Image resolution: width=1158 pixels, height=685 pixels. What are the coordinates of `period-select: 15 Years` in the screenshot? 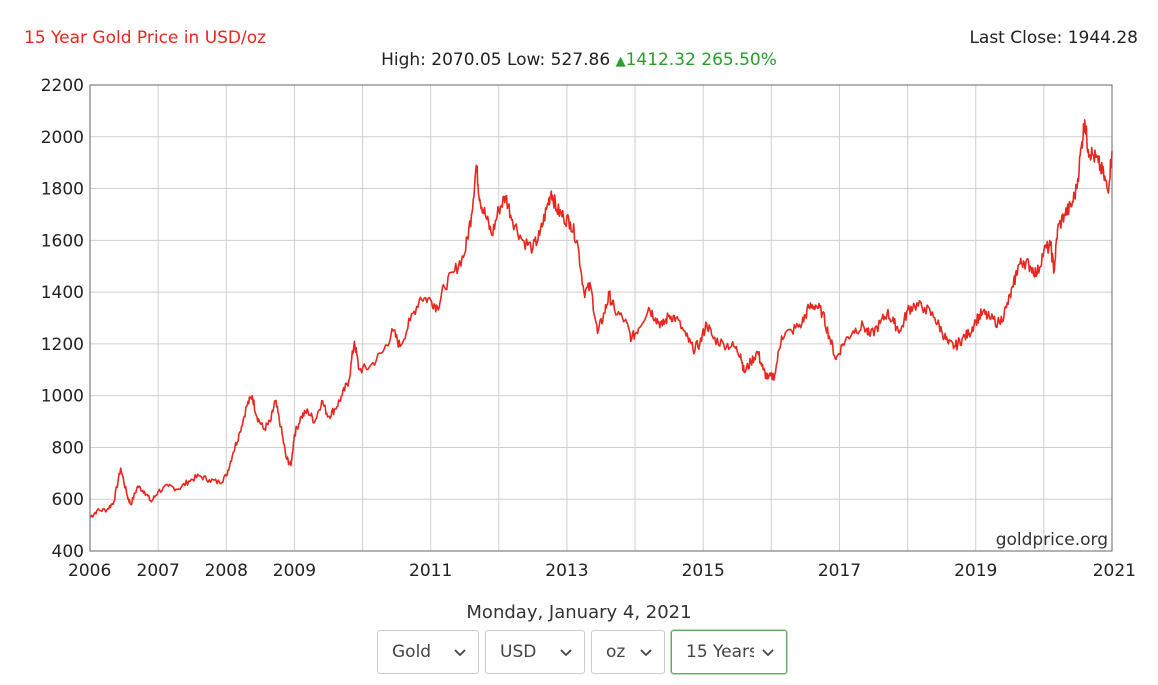 It's located at (729, 652).